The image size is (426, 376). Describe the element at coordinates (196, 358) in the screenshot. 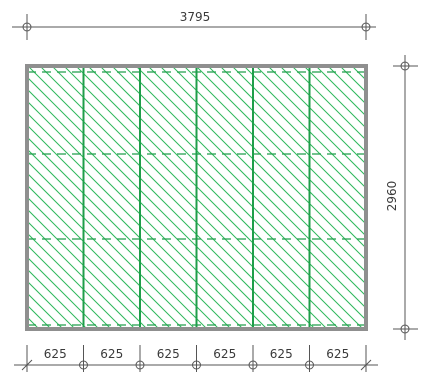

I see `panel-width-dimensions: 625 625 625 625 625 625` at that location.